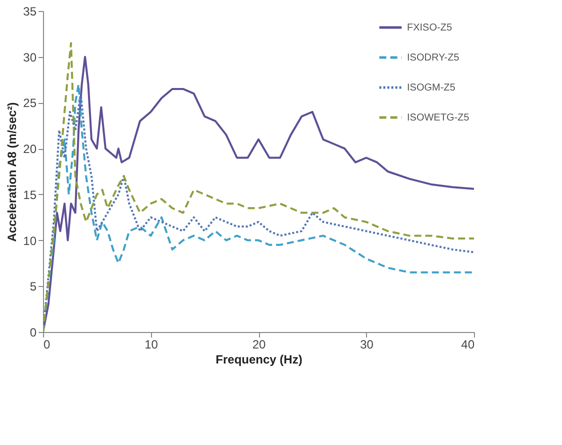  I want to click on y-tick-label: 20, so click(30, 149).